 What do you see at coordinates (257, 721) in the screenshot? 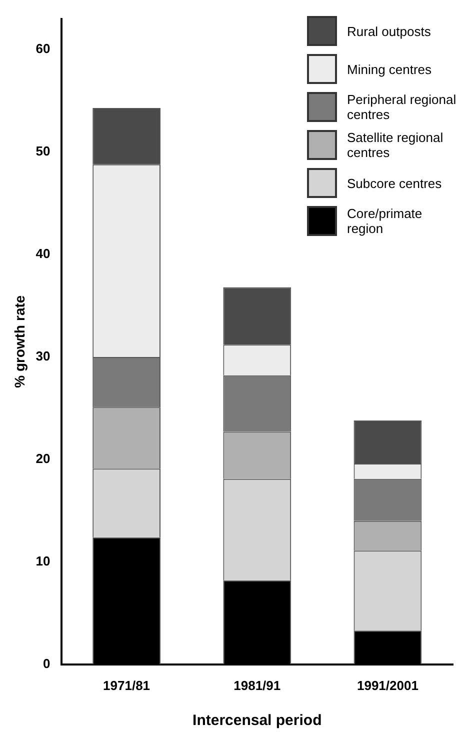
I see `x-axis-title: Intercensal period` at bounding box center [257, 721].